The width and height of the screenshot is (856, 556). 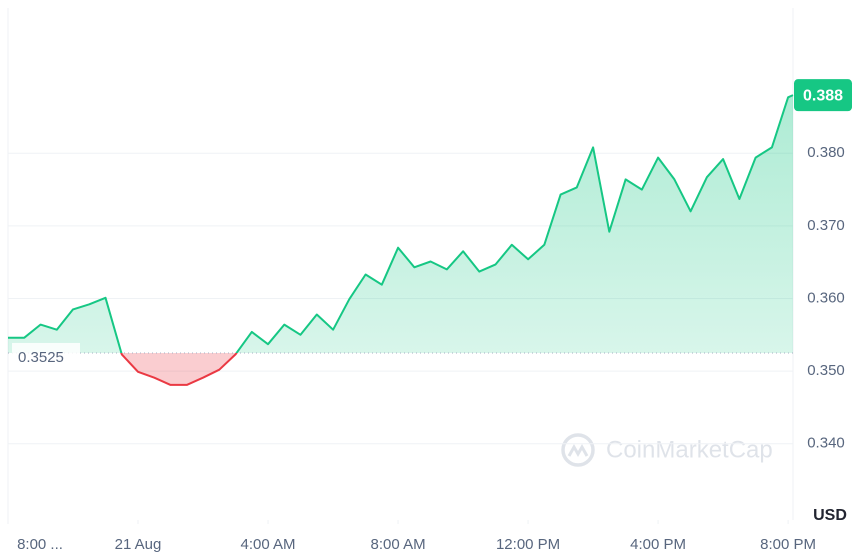 What do you see at coordinates (689, 449) in the screenshot?
I see `watermark-text: CoinMarketCap` at bounding box center [689, 449].